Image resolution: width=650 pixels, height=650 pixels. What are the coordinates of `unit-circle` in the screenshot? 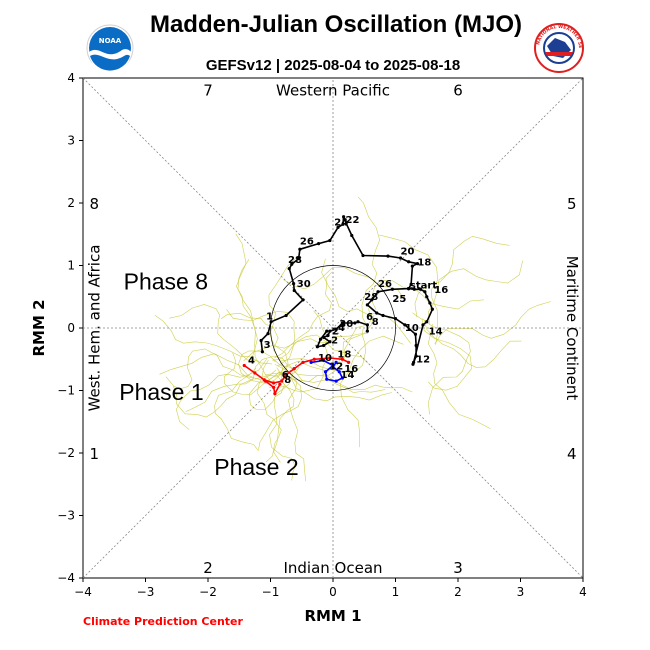 It's located at (333, 328).